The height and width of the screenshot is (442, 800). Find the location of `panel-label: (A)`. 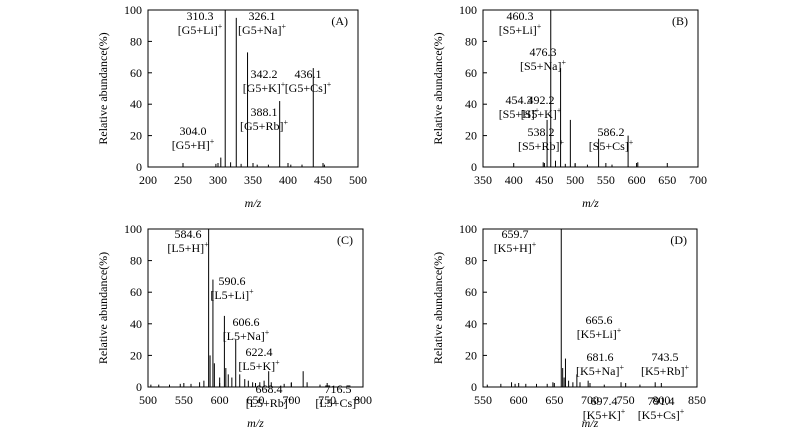

panel-label: (A) is located at coordinates (339, 21).